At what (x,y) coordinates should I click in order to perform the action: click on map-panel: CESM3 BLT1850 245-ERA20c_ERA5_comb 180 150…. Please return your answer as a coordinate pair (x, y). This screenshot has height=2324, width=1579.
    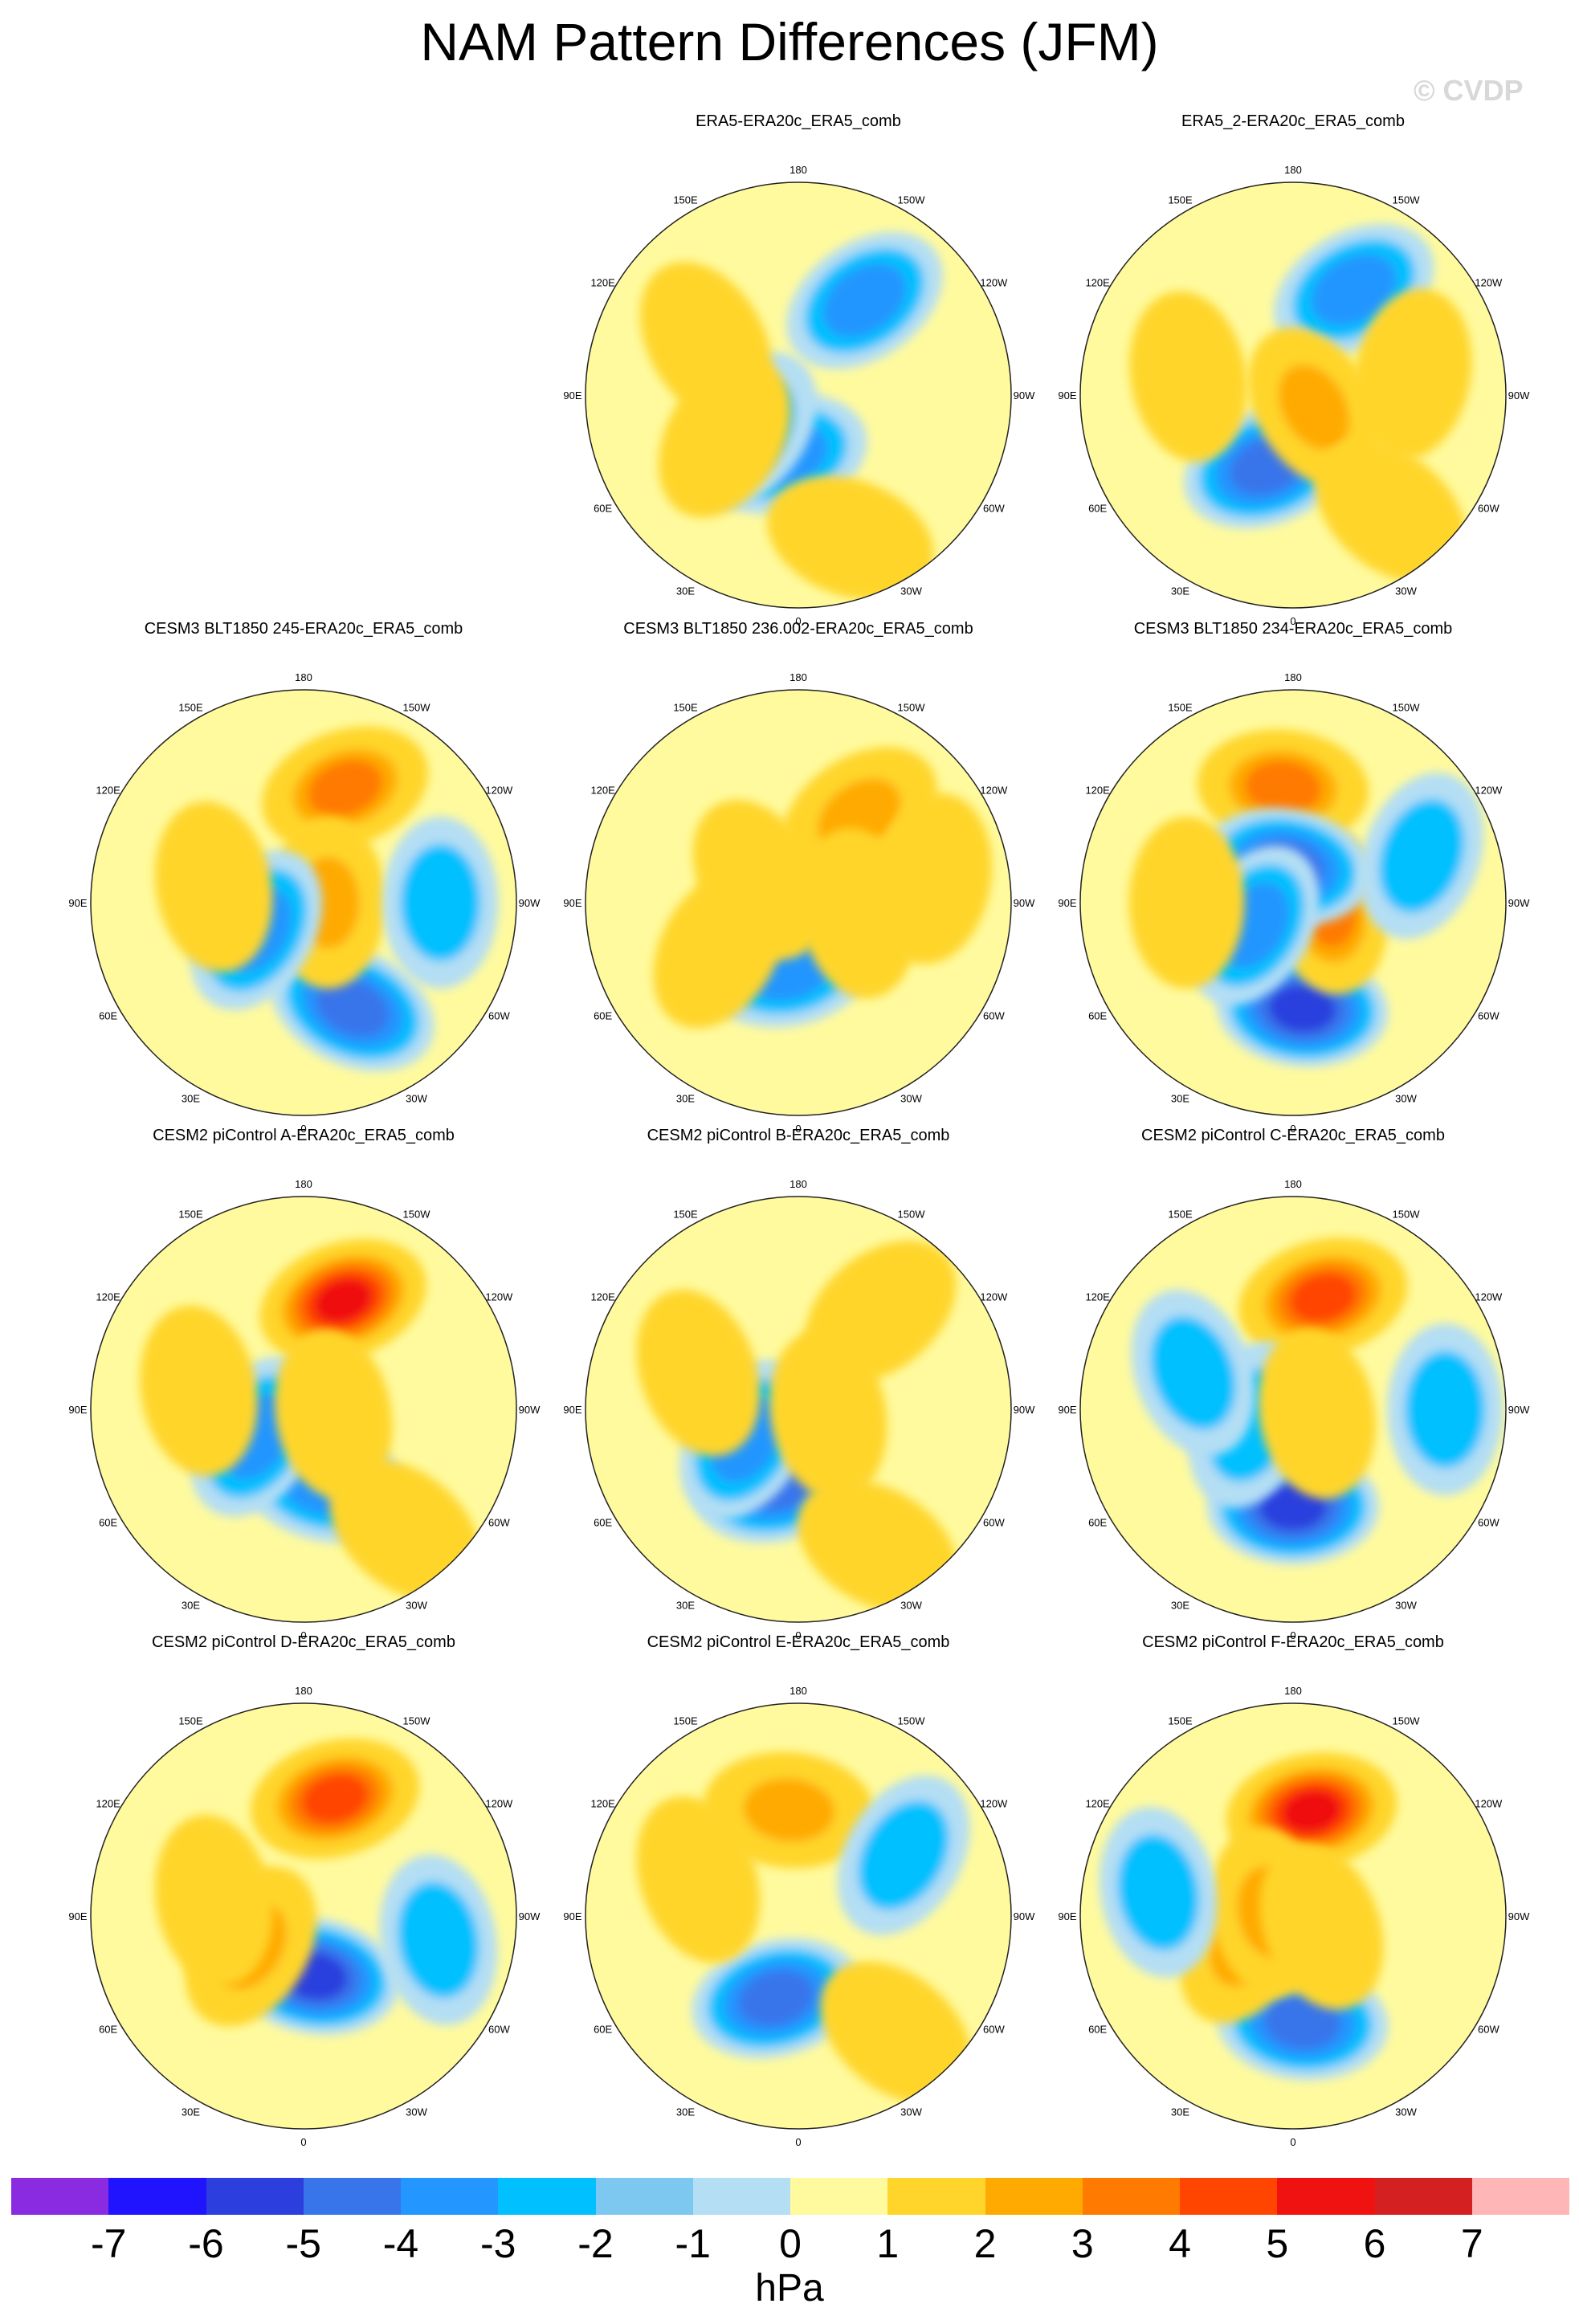
    Looking at the image, I should click on (304, 877).